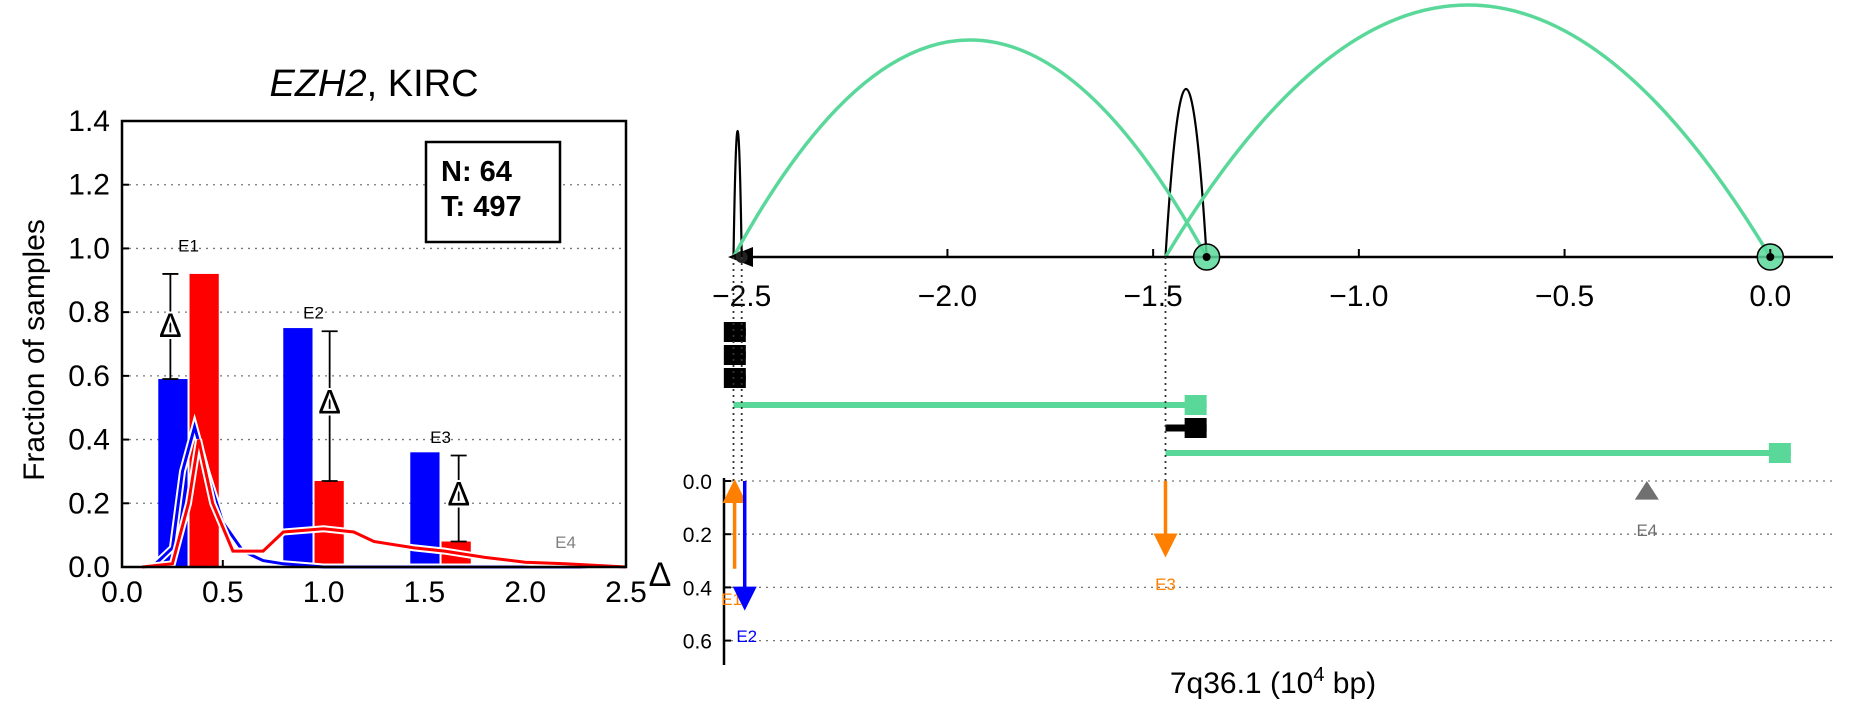 The width and height of the screenshot is (1851, 718). What do you see at coordinates (698, 588) in the screenshot?
I see `delta-tick-label: 0.4` at bounding box center [698, 588].